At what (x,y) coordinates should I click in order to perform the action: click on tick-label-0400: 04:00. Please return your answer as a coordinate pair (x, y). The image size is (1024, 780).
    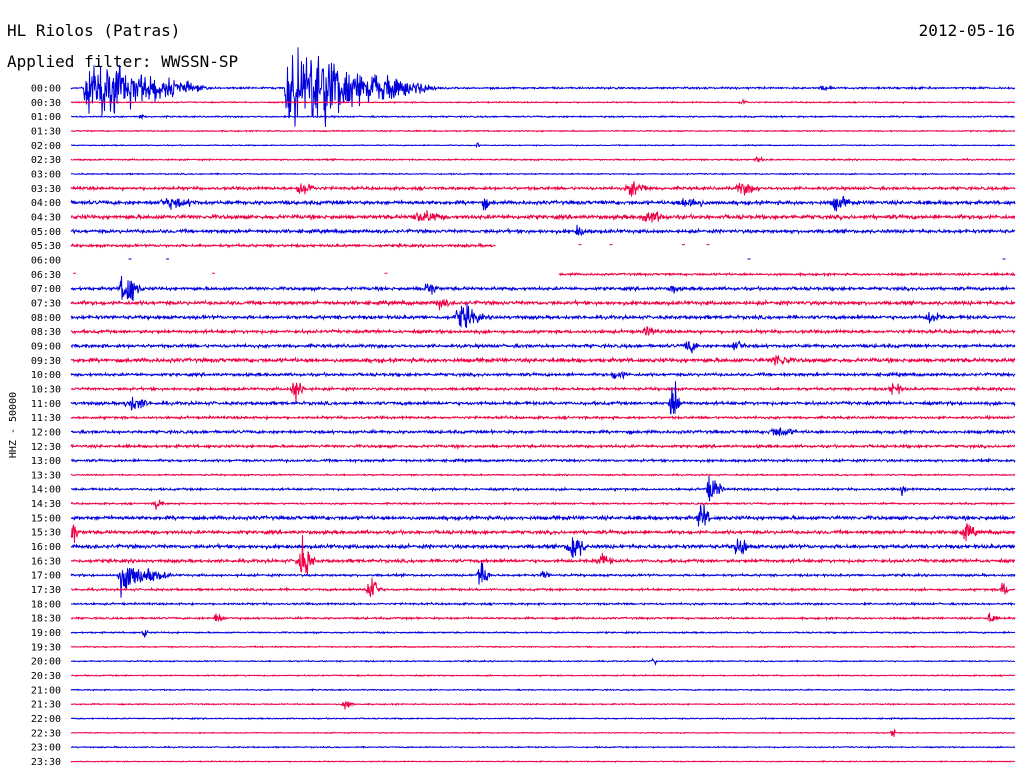
    Looking at the image, I should click on (46, 203).